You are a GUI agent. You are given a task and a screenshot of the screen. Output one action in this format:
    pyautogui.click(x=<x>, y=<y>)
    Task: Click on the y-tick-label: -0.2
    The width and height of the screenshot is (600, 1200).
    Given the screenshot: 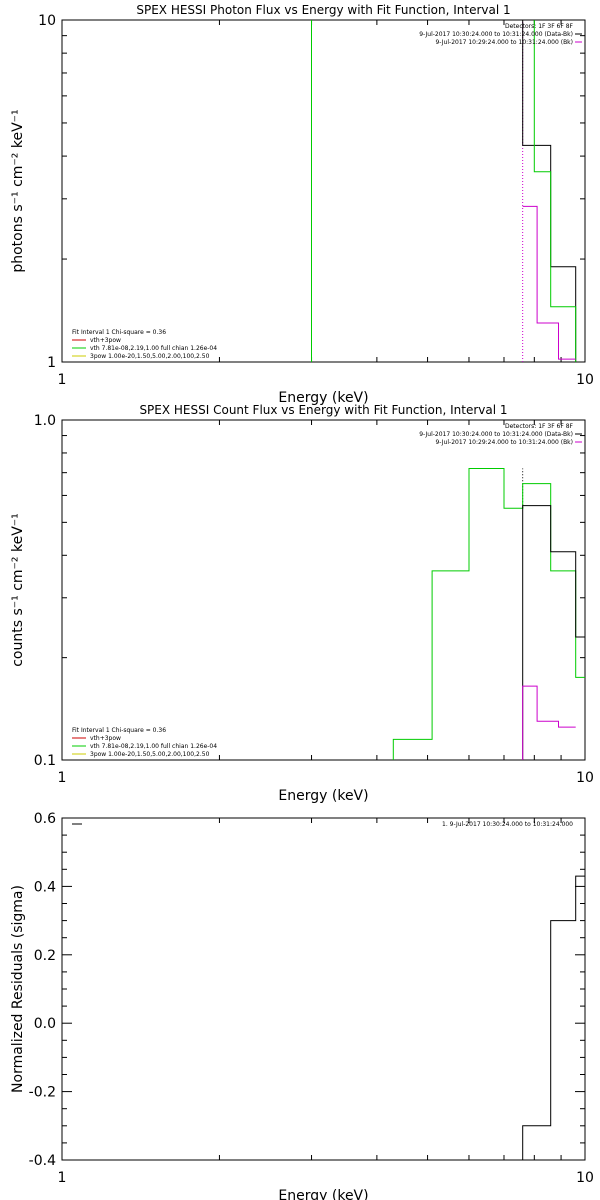 What is the action you would take?
    pyautogui.click(x=42, y=1093)
    